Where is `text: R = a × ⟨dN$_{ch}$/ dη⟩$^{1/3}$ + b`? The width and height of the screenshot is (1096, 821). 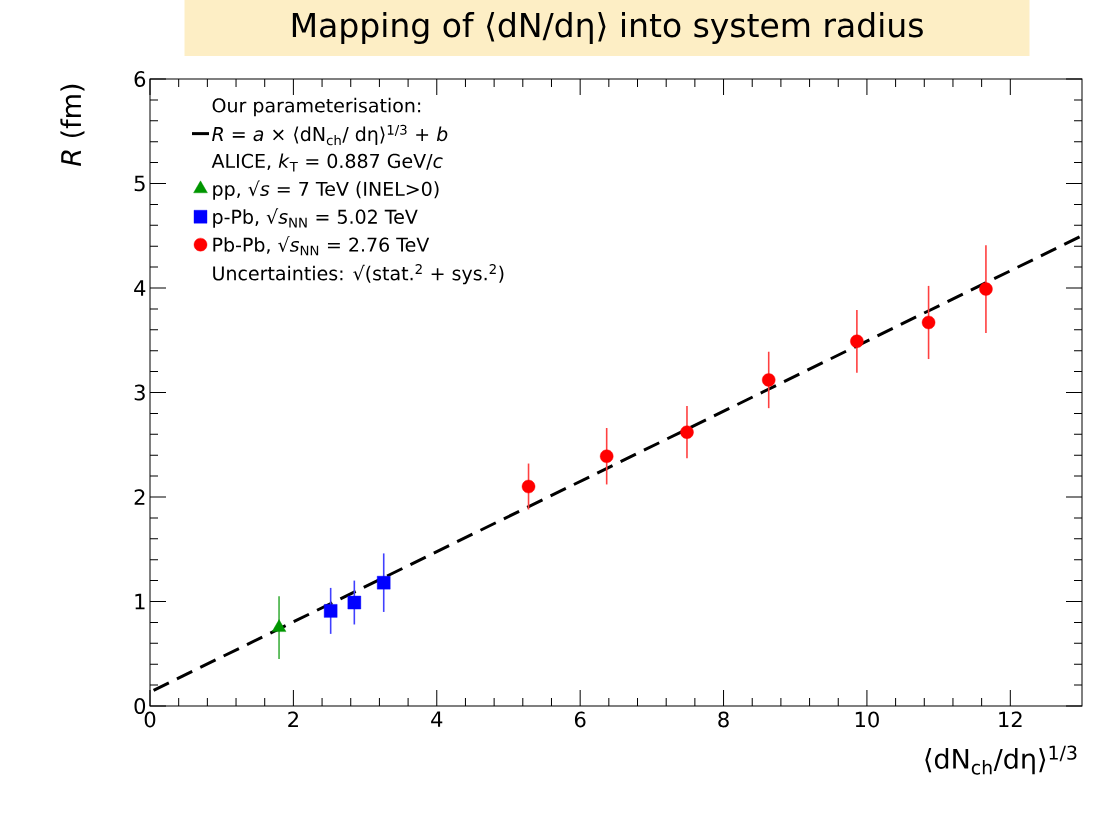
text: R = a × ⟨dN$_{ch}$/ dη⟩$^{1/3}$ + b is located at coordinates (330, 135).